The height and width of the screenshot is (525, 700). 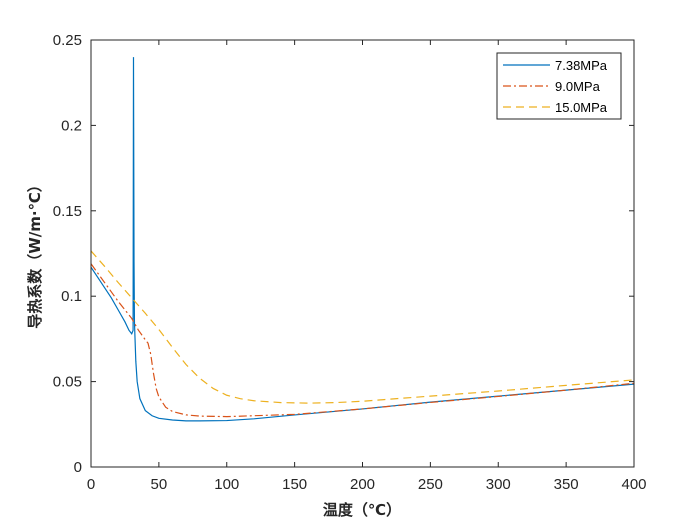 I want to click on x-tick-label: 250, so click(x=430, y=484).